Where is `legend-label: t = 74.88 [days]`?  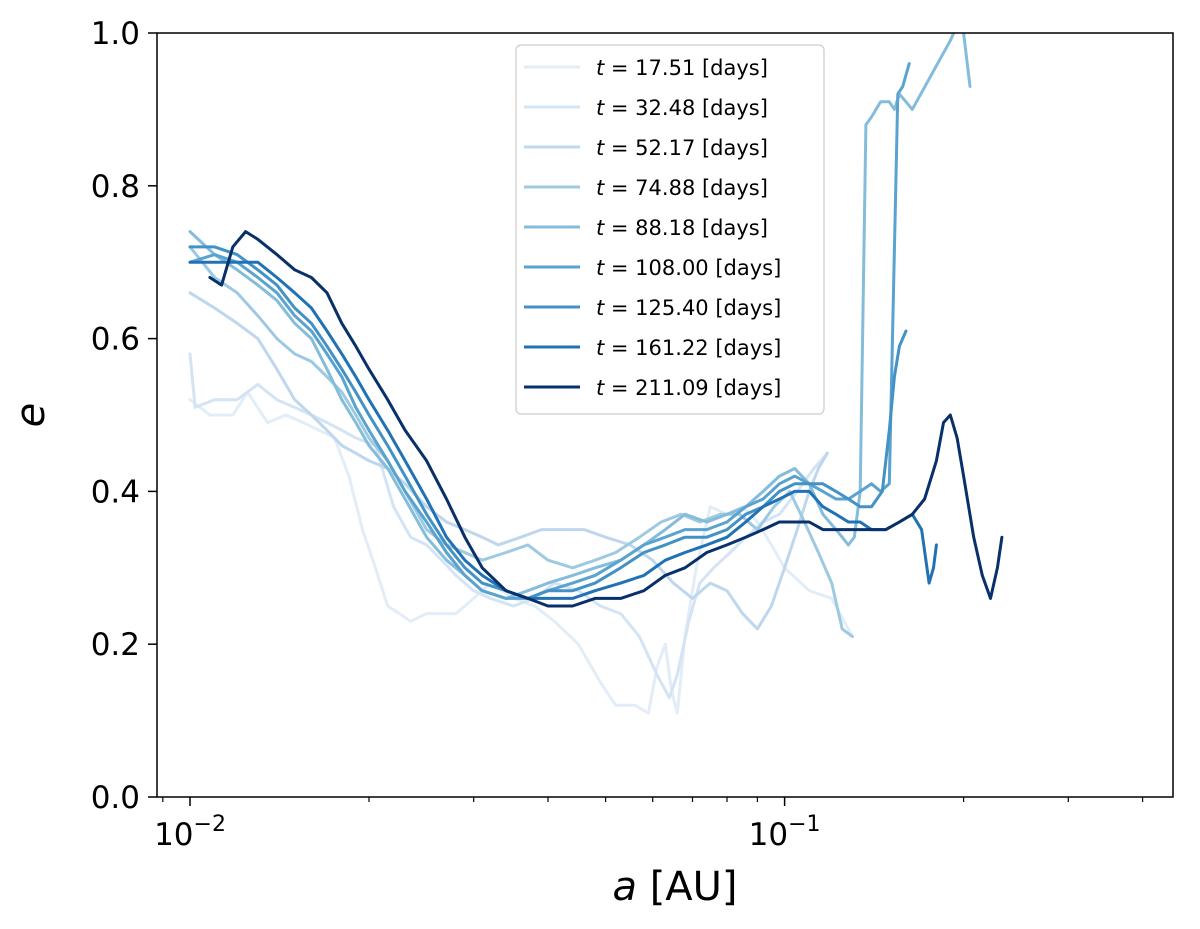 legend-label: t = 74.88 [days] is located at coordinates (682, 188).